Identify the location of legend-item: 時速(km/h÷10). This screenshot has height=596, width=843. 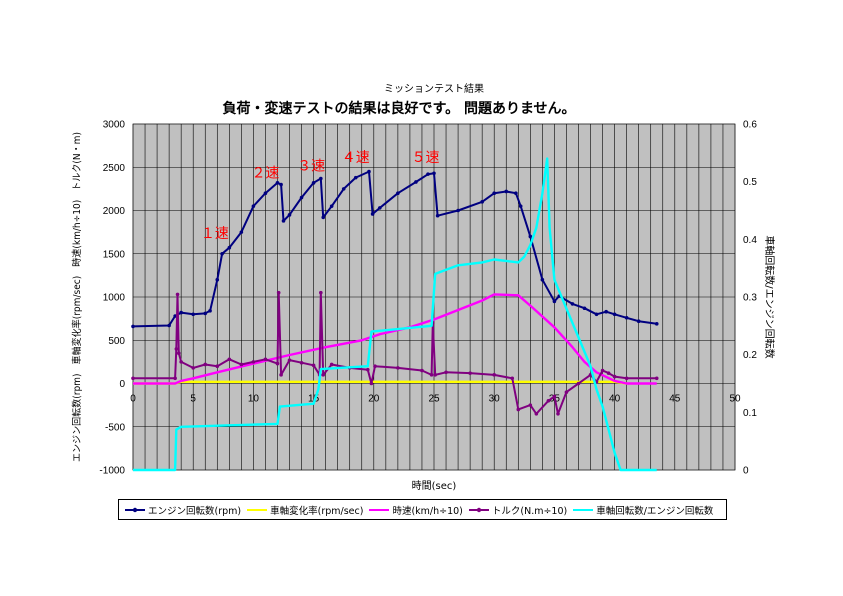
(416, 510).